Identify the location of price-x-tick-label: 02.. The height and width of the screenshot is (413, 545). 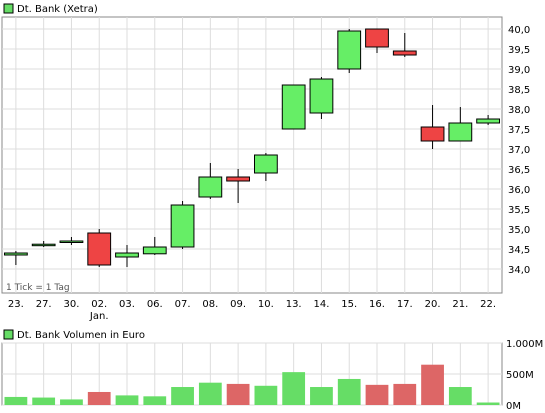
(99, 304).